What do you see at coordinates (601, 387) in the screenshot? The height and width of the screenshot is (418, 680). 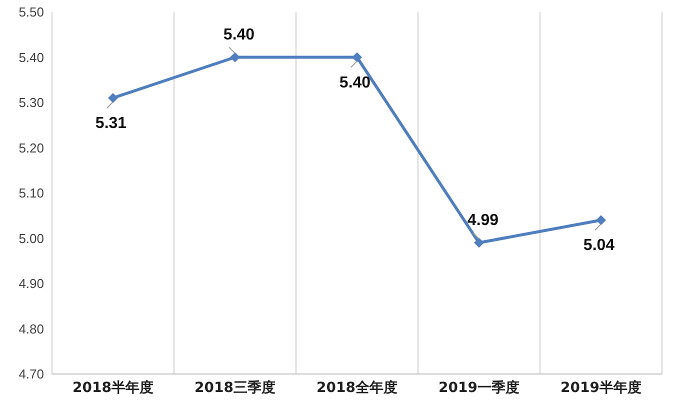 I see `x-tick-label: 2019半年度` at bounding box center [601, 387].